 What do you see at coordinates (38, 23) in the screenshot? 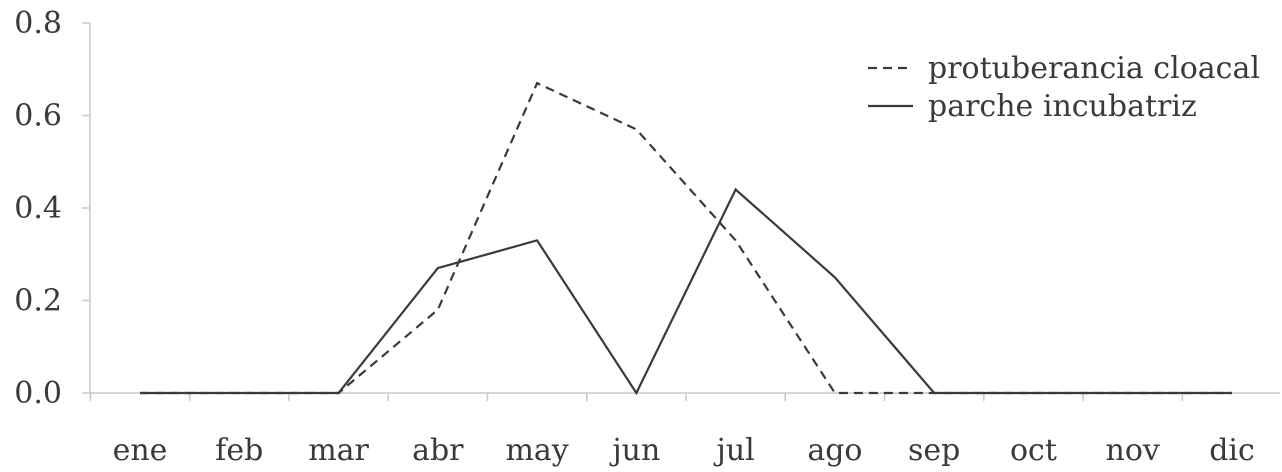
I see `y-tick-label: 0.8` at bounding box center [38, 23].